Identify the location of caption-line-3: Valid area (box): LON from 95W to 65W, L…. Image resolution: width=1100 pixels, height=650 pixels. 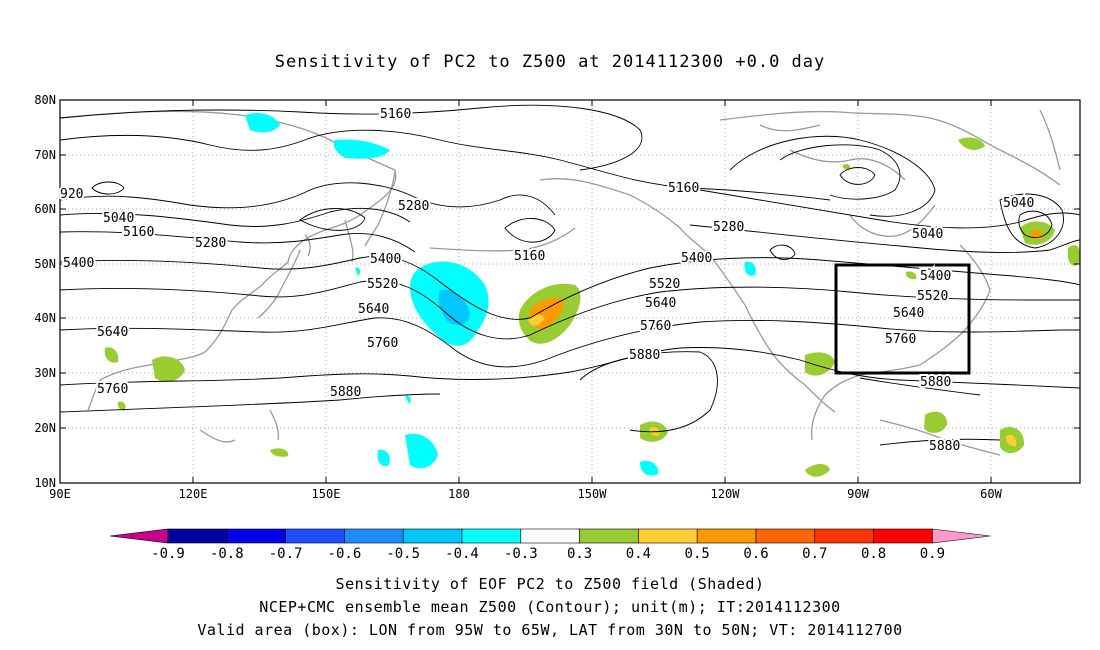
(550, 630).